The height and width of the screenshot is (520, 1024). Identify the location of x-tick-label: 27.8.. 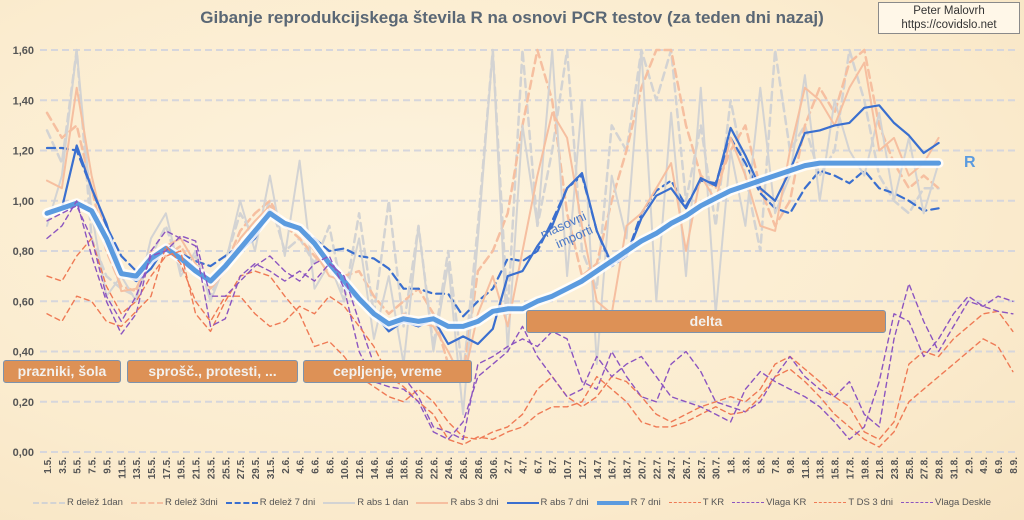
(925, 468).